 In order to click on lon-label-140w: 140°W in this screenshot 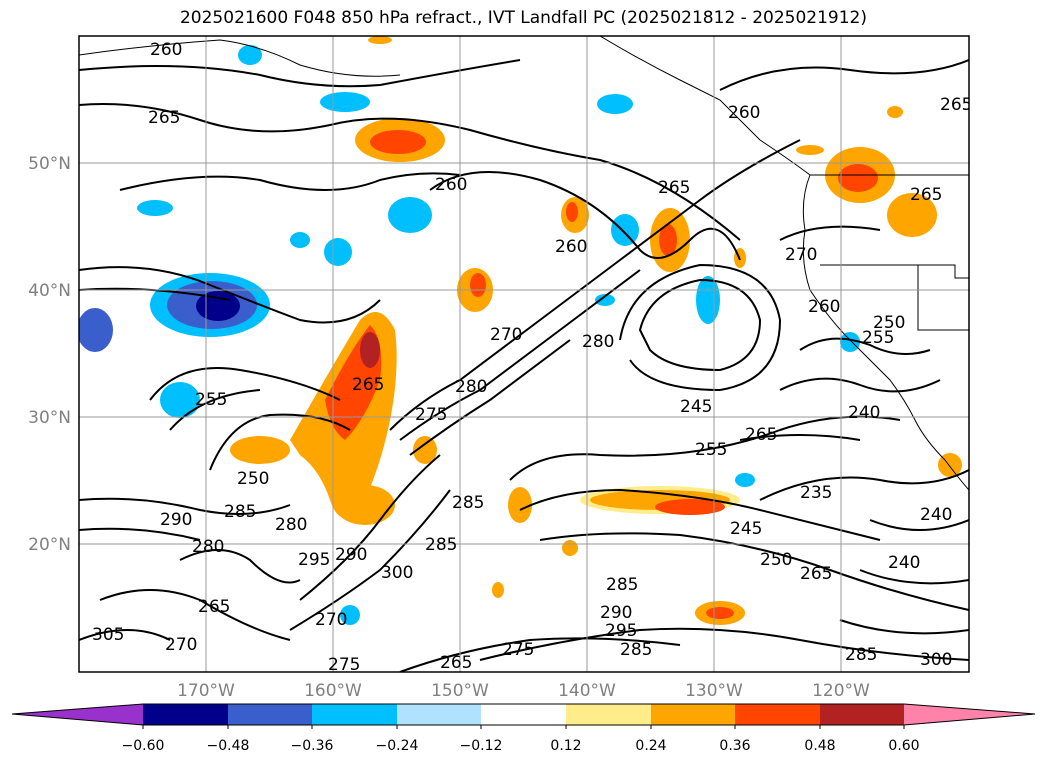, I will do `click(587, 691)`.